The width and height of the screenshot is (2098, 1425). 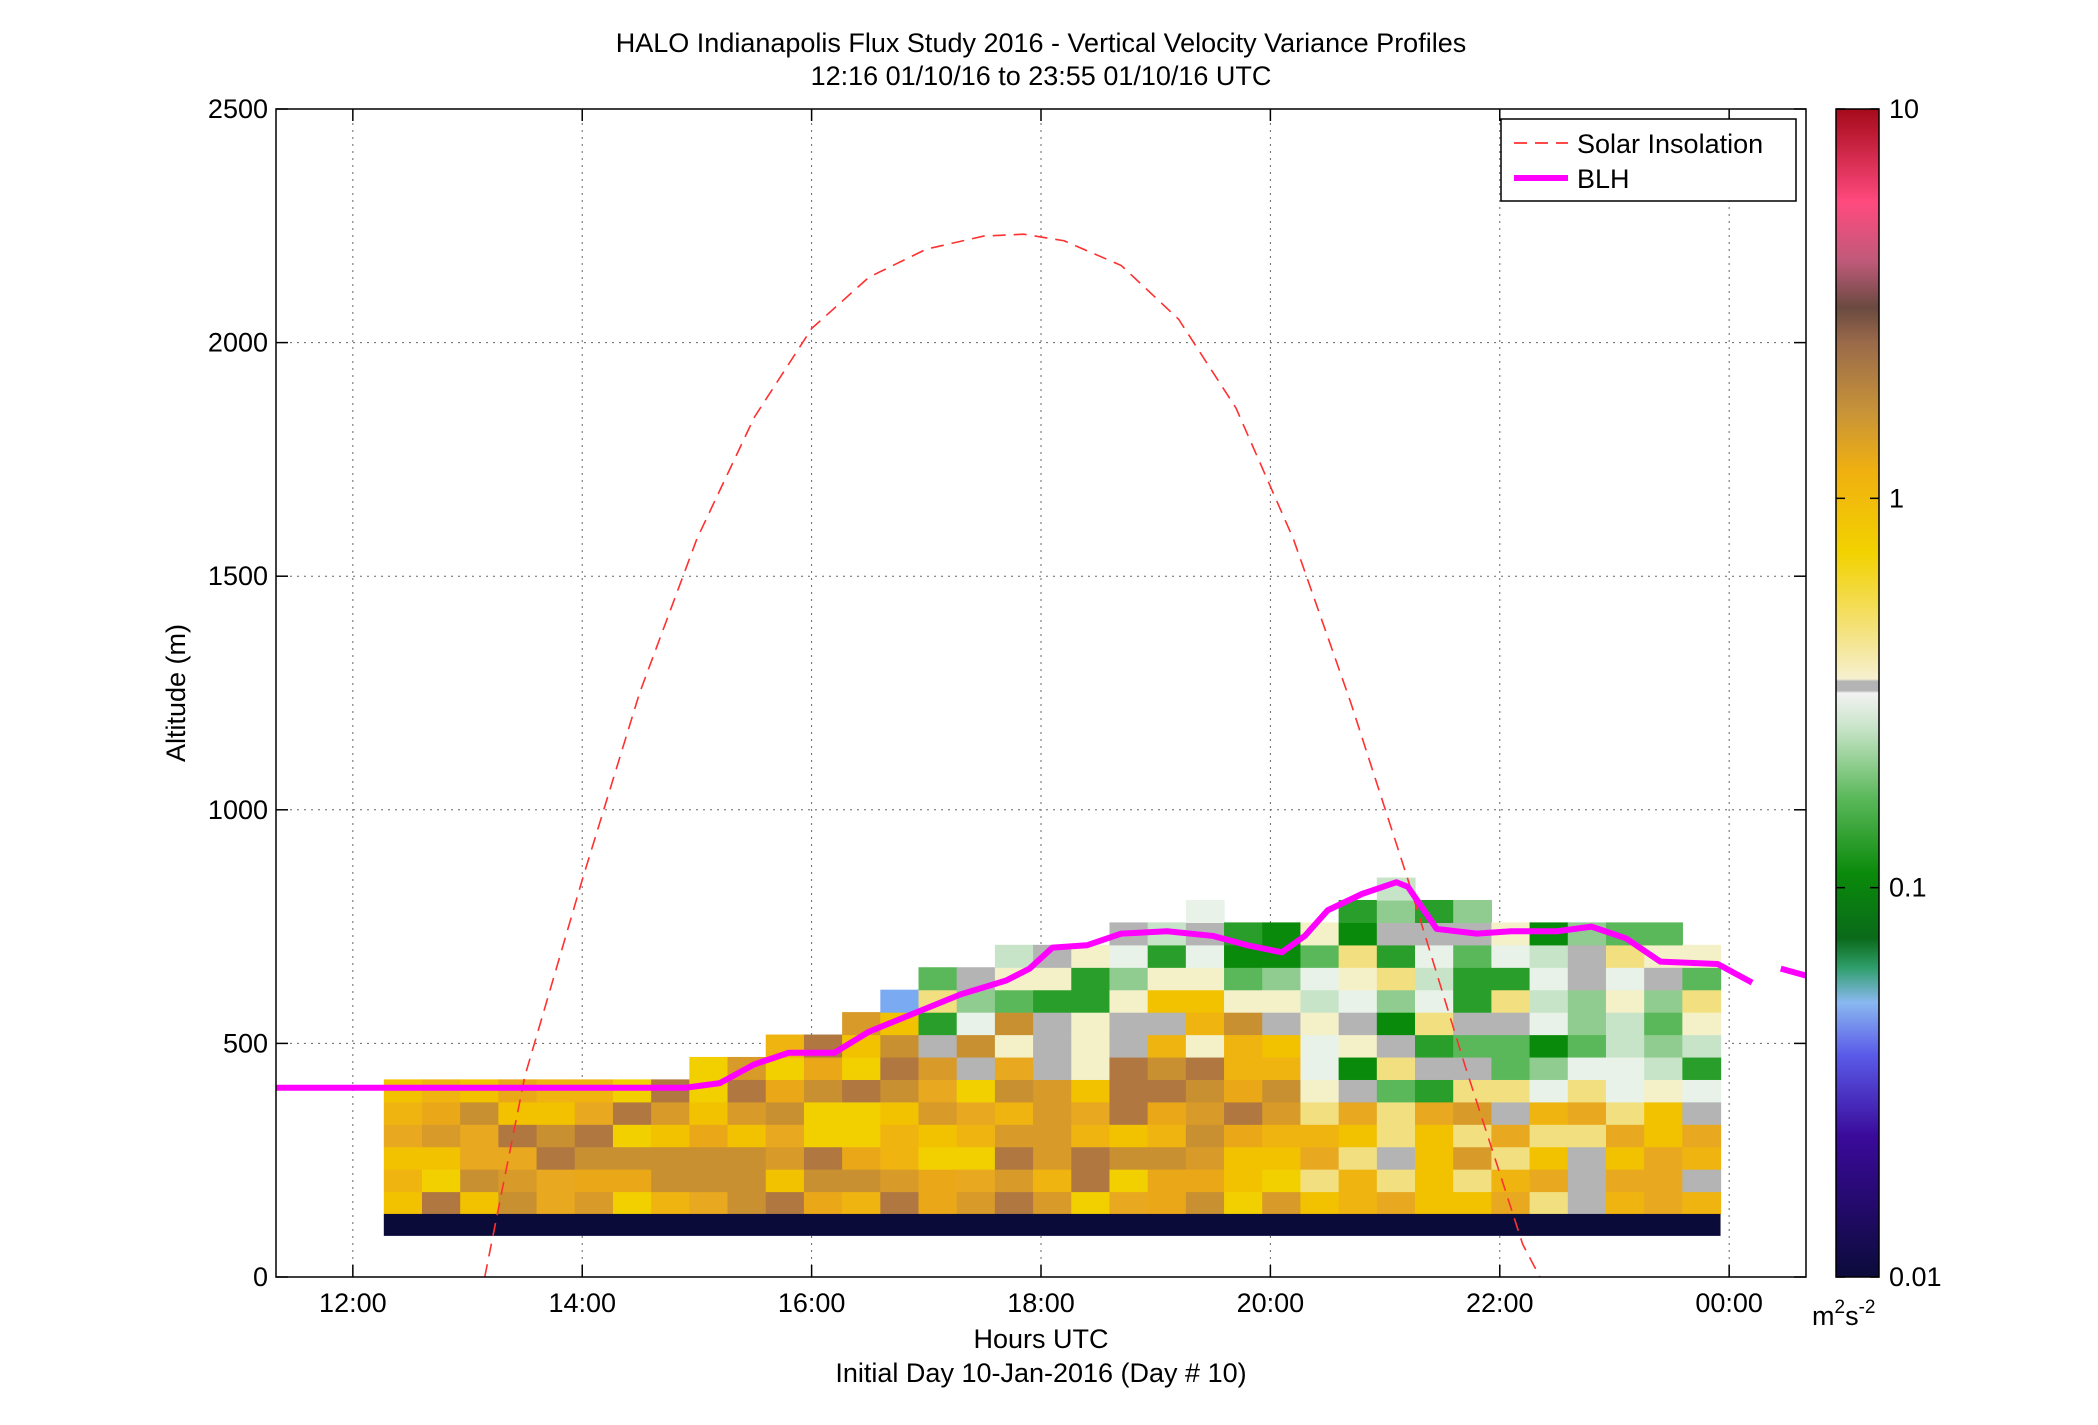 I want to click on colorbar-tick-label: 0.1, so click(x=1908, y=888).